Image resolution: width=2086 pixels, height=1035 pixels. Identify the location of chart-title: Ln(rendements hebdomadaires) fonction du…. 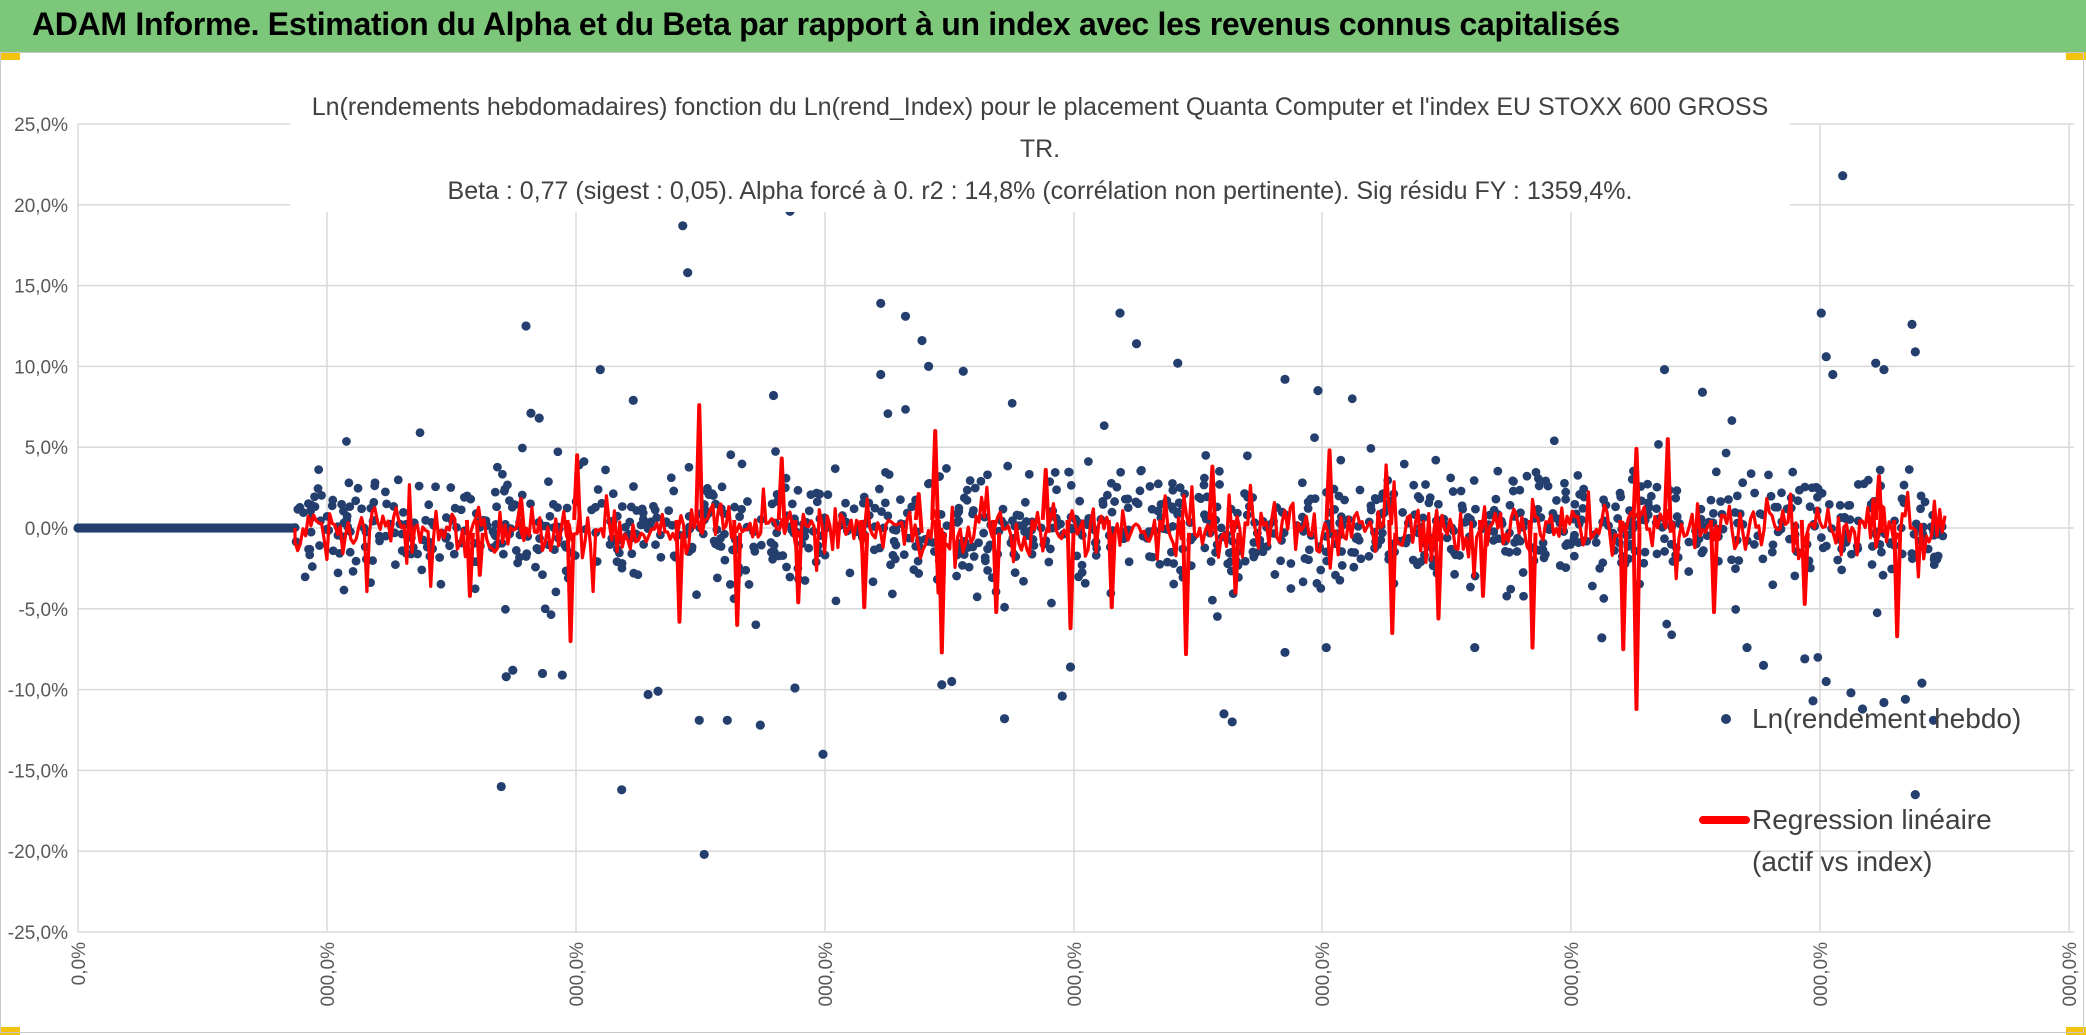
(1040, 149).